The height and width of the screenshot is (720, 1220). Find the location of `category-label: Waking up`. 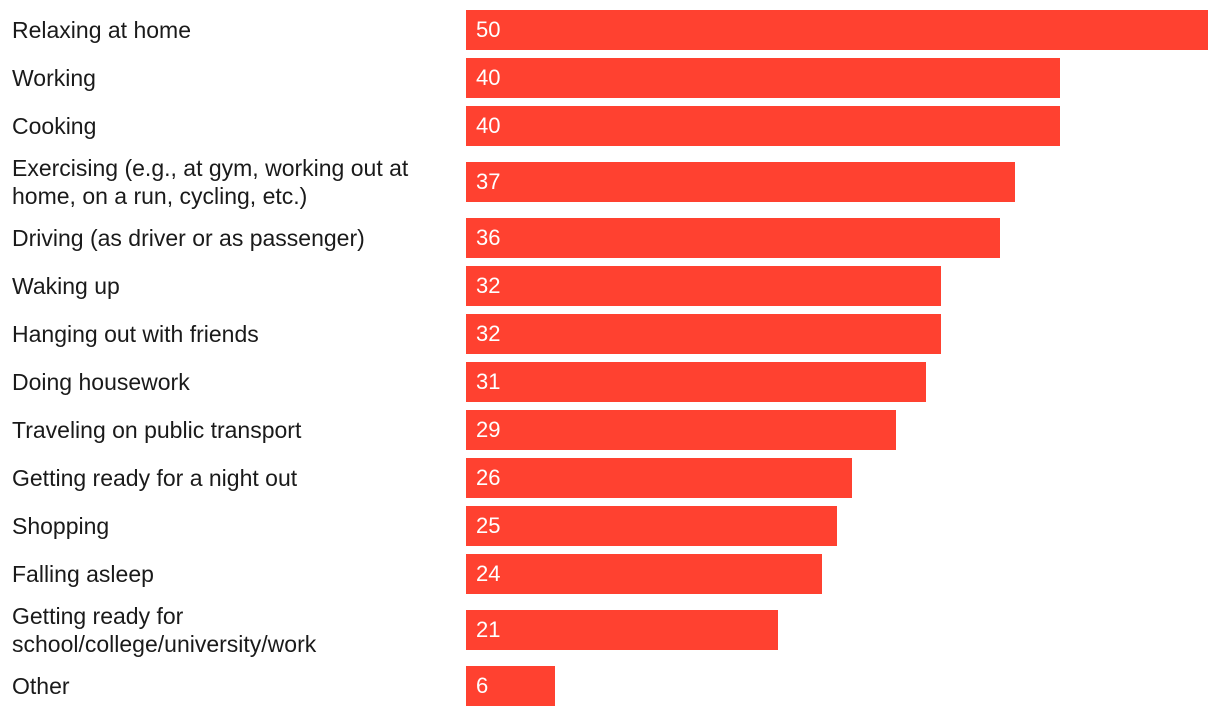

category-label: Waking up is located at coordinates (66, 286).